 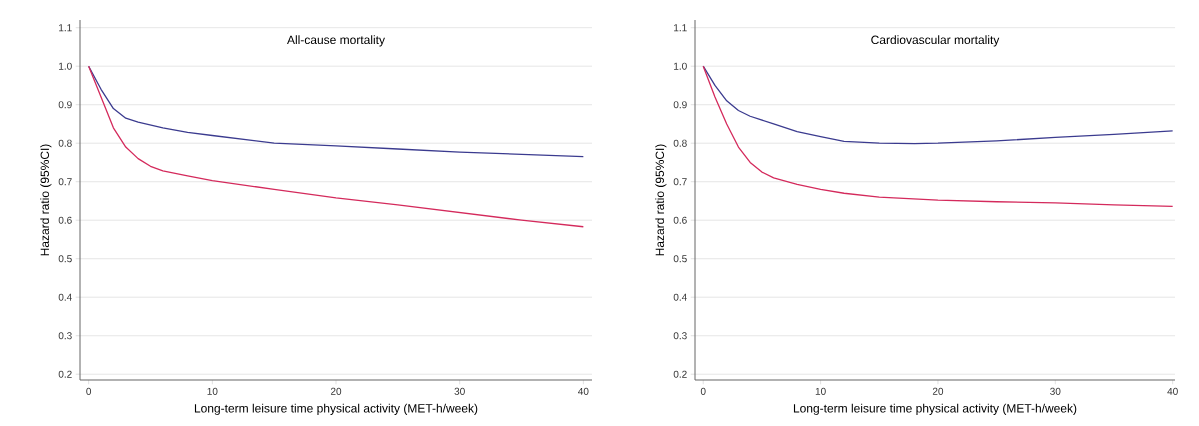 What do you see at coordinates (336, 41) in the screenshot?
I see `text: All-cause mortality` at bounding box center [336, 41].